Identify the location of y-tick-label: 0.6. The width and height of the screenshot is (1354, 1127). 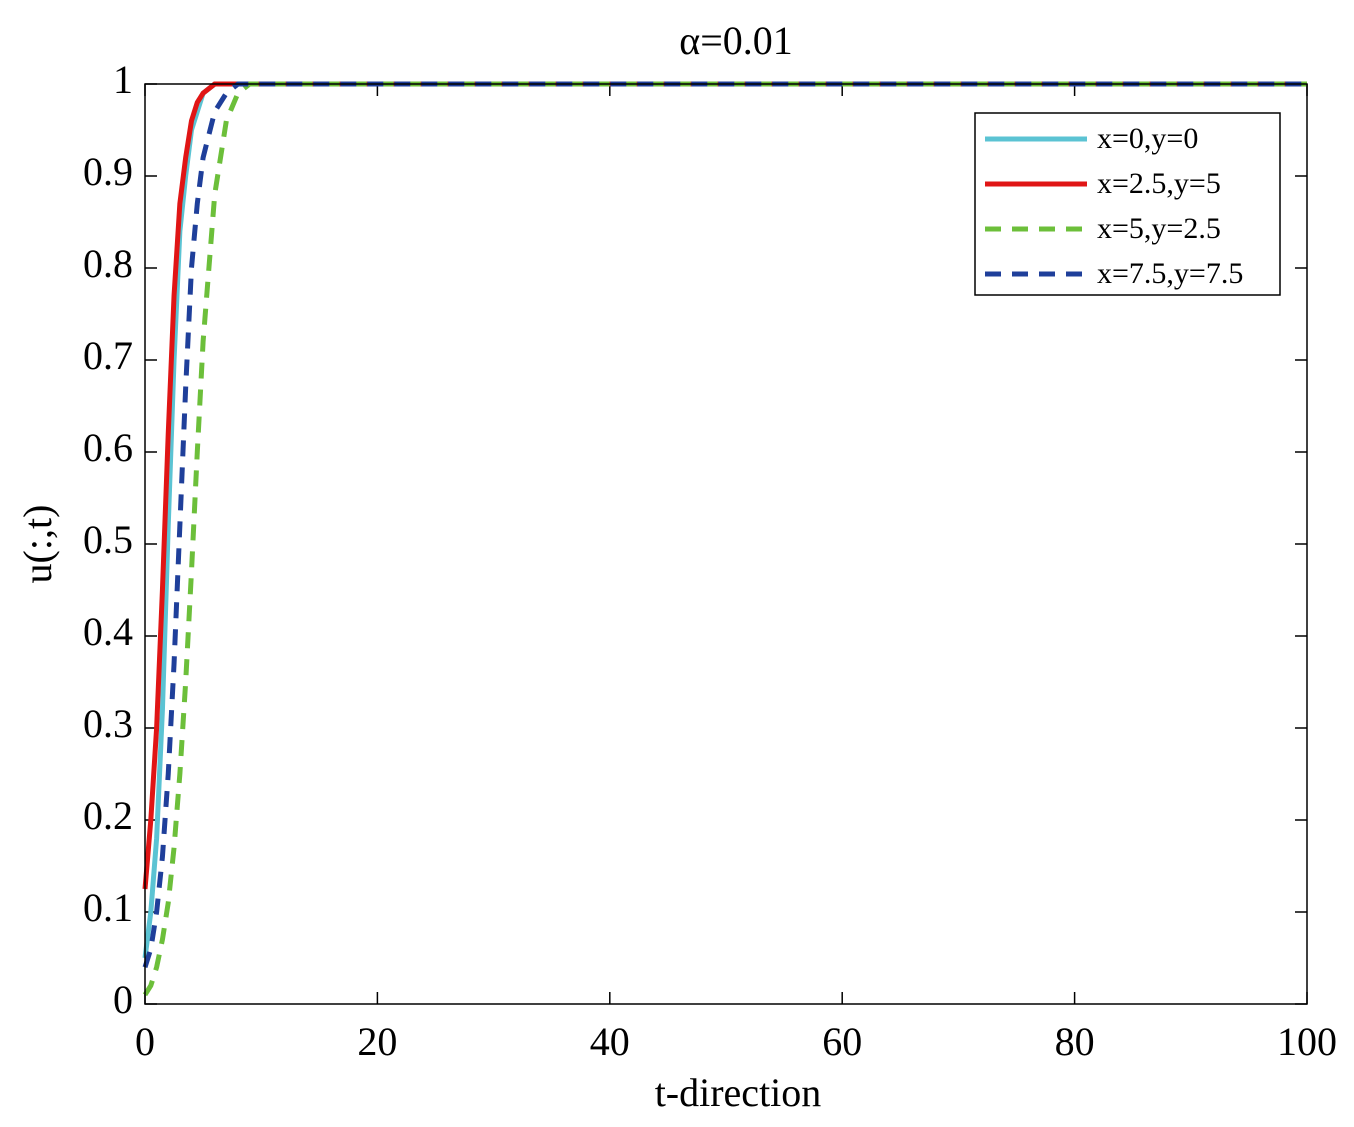
(108, 447).